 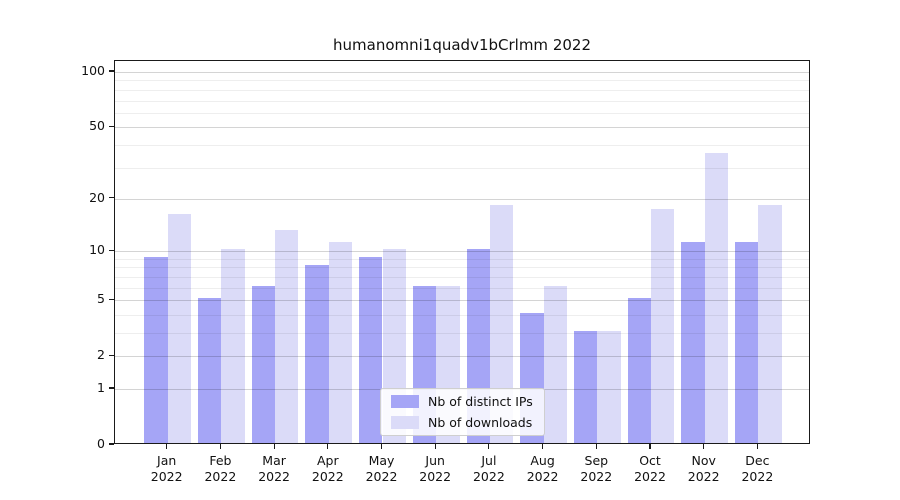 I want to click on x-tick-label-line: Jun, so click(x=435, y=460).